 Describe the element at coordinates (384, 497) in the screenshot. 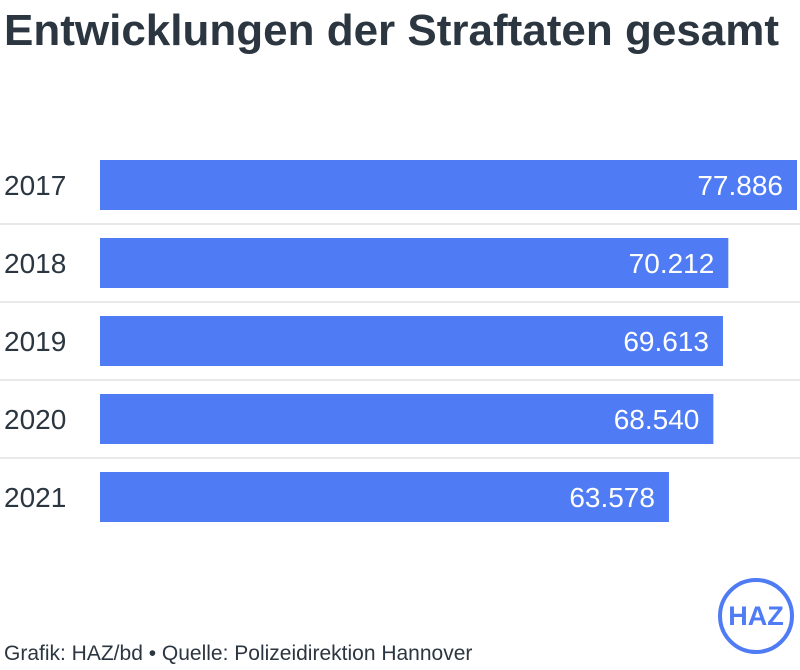

I see `bar-2021` at that location.